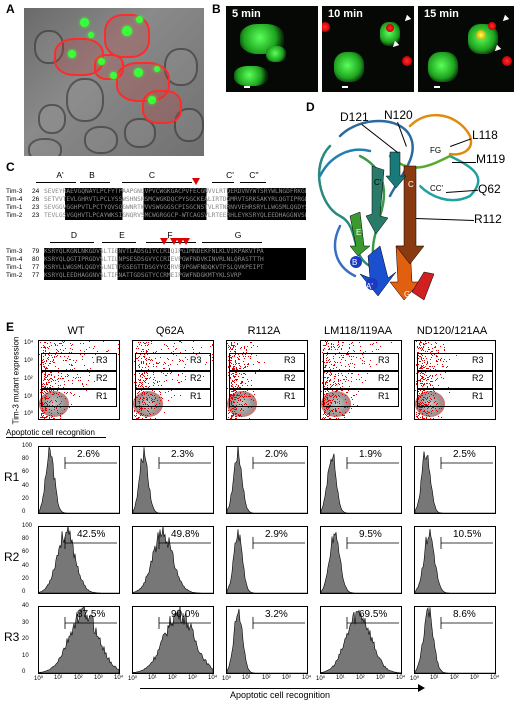 The image size is (520, 707). Describe the element at coordinates (102, 378) in the screenshot. I see `gate-label: R2` at that location.